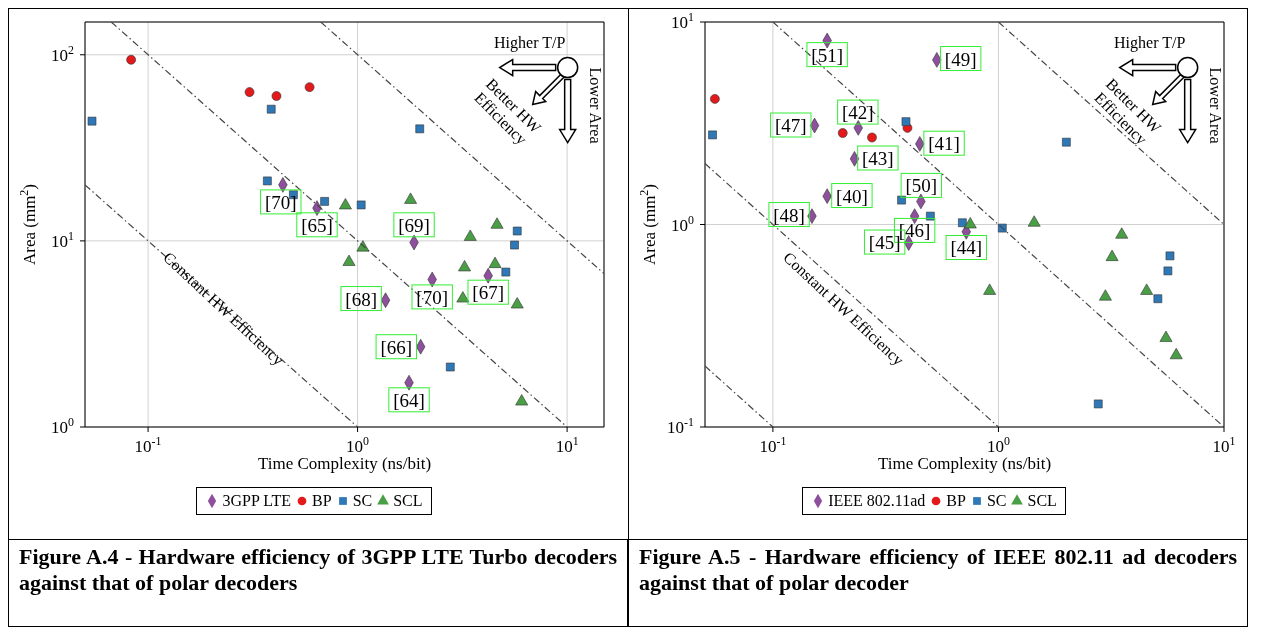  Describe the element at coordinates (317, 225) in the screenshot. I see `annotation: [65]` at that location.